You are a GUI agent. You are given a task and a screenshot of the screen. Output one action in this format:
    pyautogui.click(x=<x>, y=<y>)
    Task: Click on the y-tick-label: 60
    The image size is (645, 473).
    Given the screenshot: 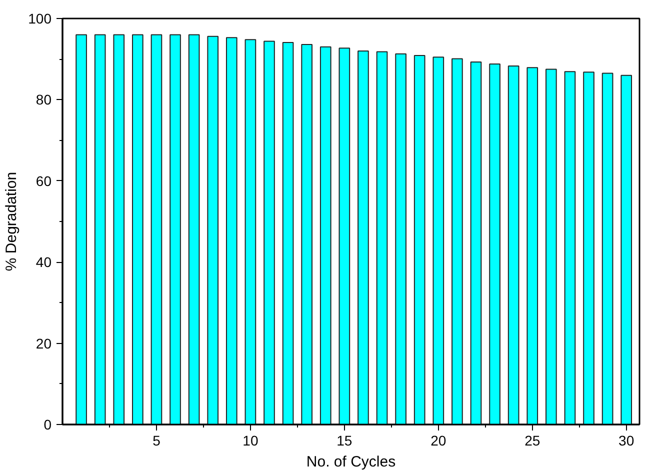 What is the action you would take?
    pyautogui.click(x=44, y=180)
    